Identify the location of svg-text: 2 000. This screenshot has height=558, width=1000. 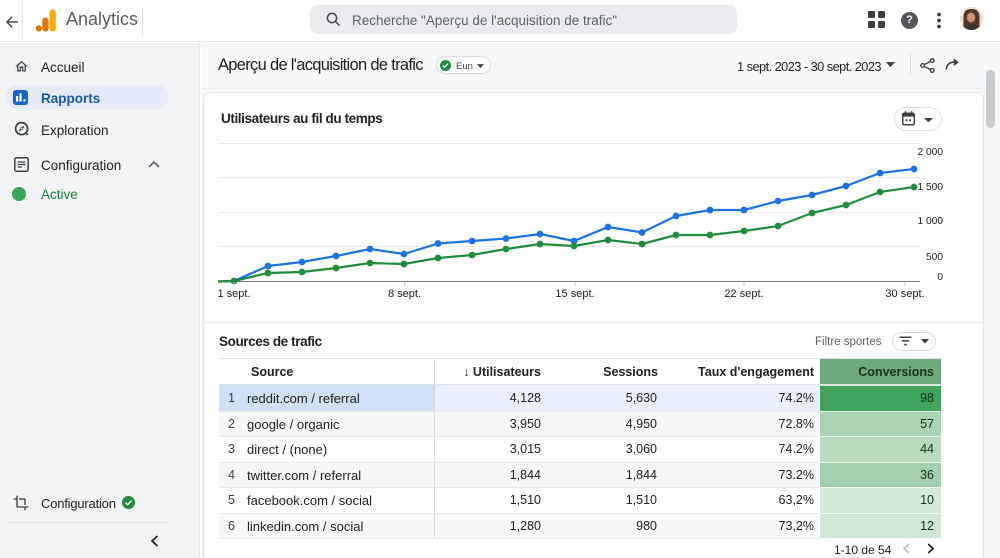
(931, 152).